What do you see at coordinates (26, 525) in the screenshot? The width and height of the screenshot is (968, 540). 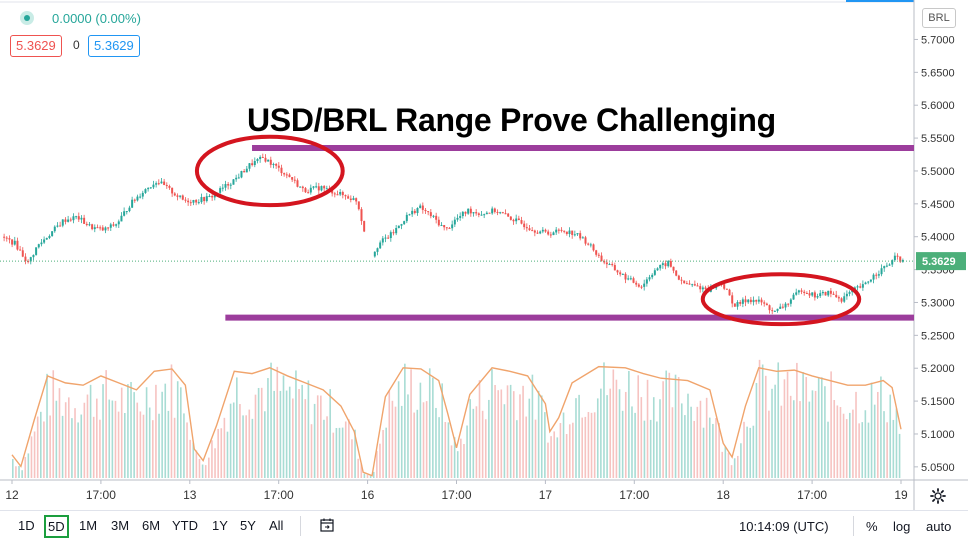 I see `timeframe-1d: 1D` at bounding box center [26, 525].